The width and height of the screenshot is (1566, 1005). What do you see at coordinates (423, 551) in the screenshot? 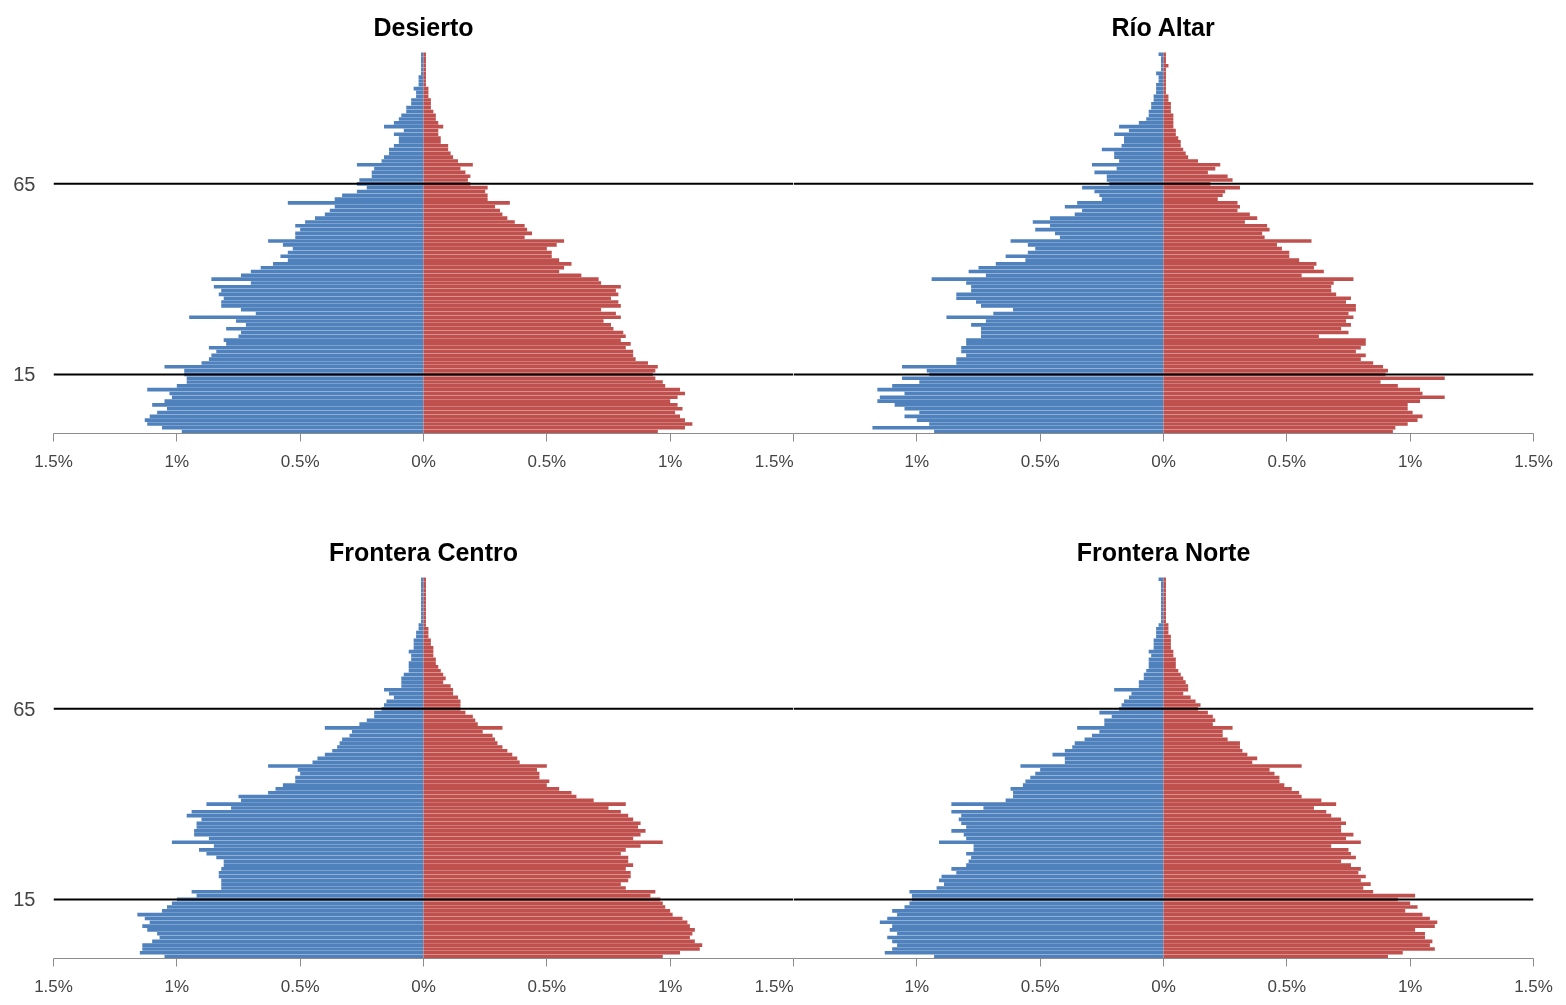
I see `chart-title: Frontera Centro` at bounding box center [423, 551].